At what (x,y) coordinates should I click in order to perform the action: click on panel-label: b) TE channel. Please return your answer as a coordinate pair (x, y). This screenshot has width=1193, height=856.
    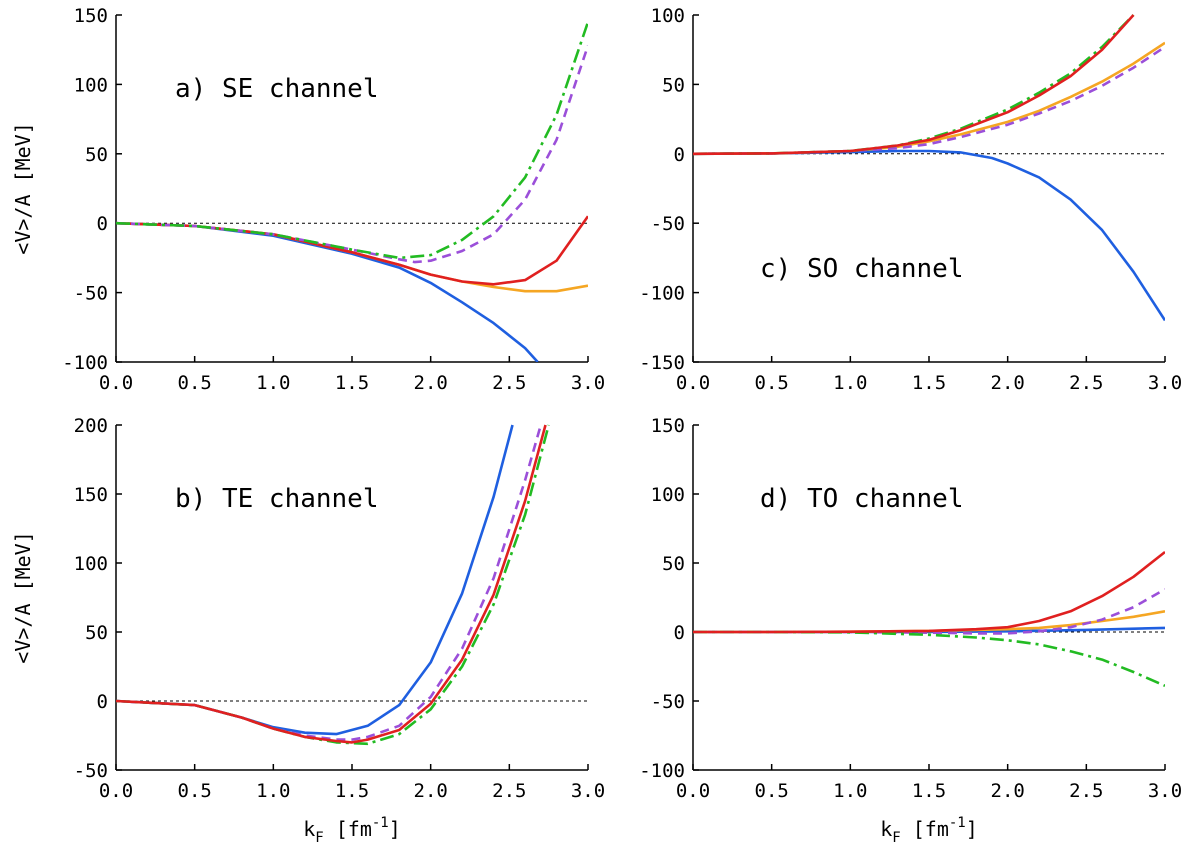
    Looking at the image, I should click on (277, 499).